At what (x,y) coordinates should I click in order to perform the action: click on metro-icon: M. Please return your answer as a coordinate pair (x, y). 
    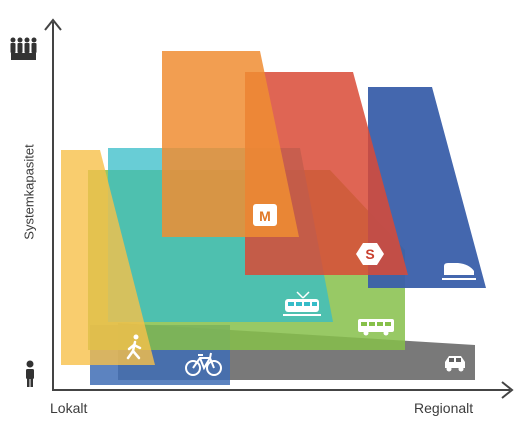
    Looking at the image, I should click on (265, 215).